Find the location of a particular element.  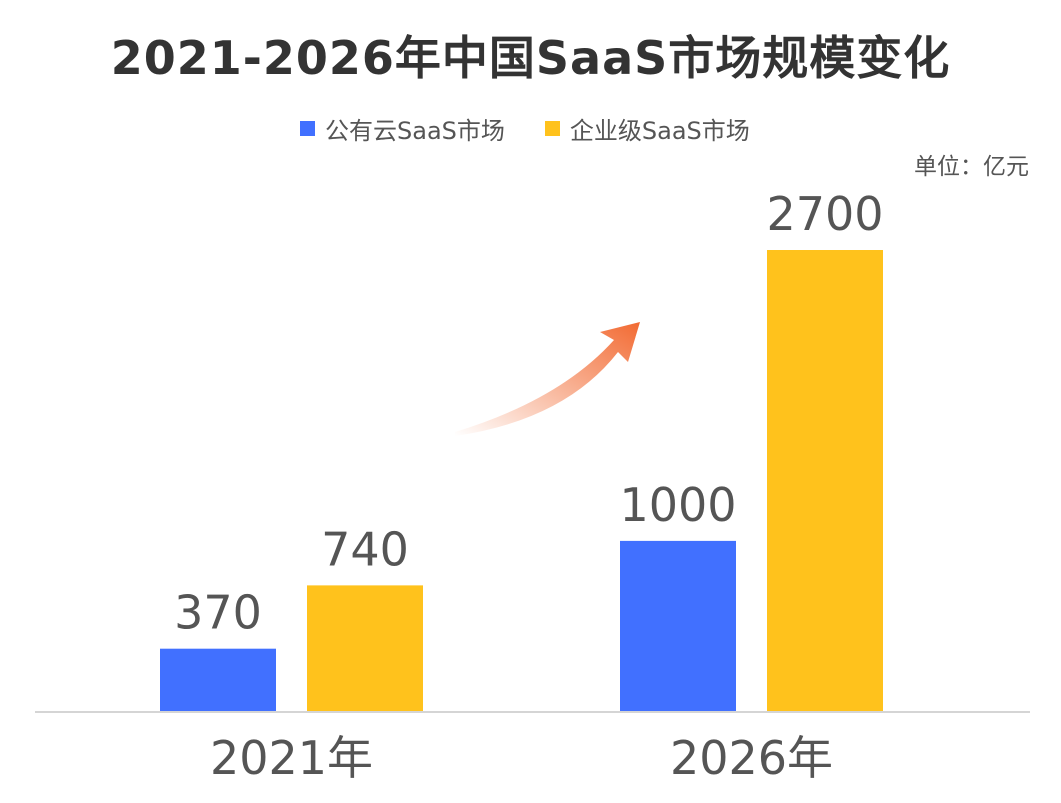

data-label-public-cloud-1: 1000 is located at coordinates (677, 505).